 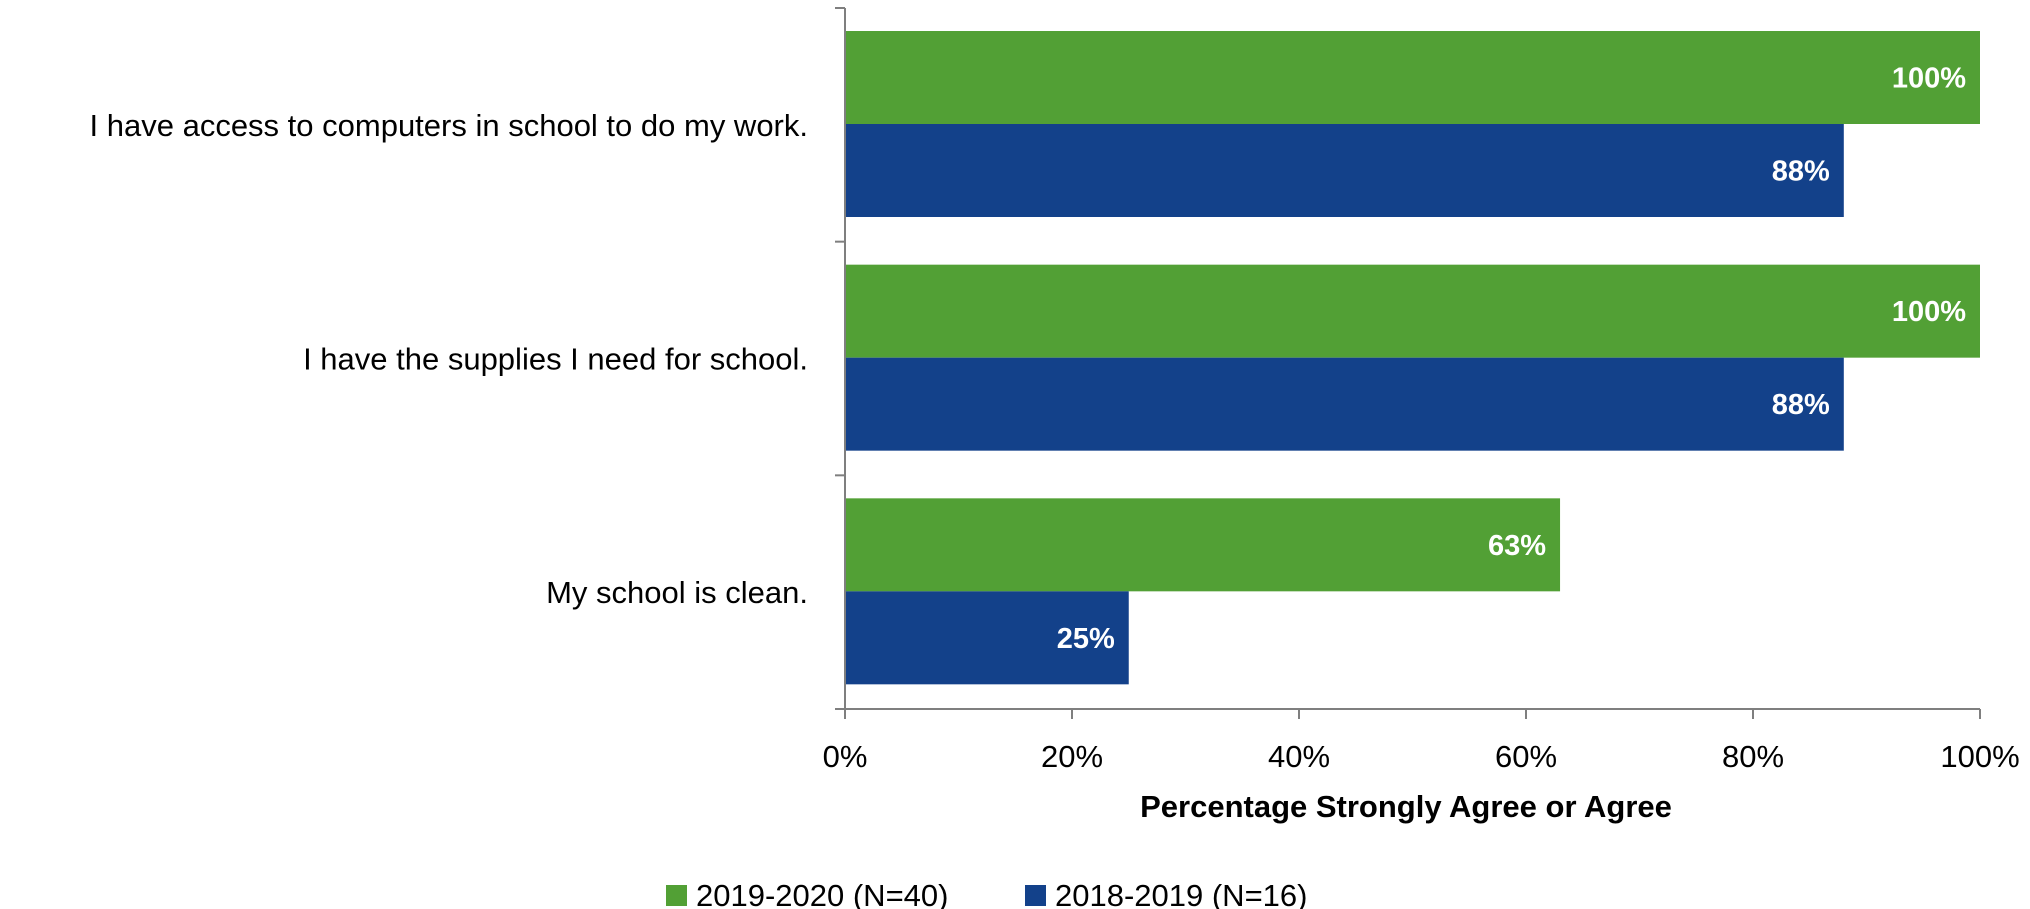 What do you see at coordinates (1421, 756) in the screenshot?
I see `tick-labels-group: 0% 20% 40% 60% 80% 100%` at bounding box center [1421, 756].